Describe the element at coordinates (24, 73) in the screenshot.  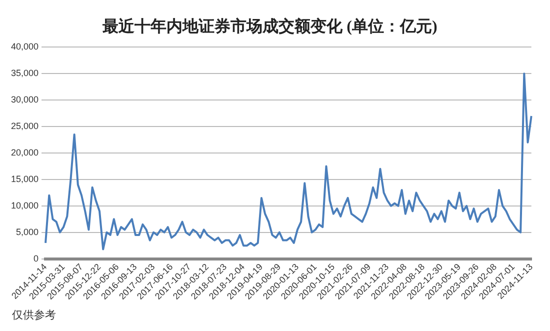
I see `y-tick-label: 35,000` at that location.